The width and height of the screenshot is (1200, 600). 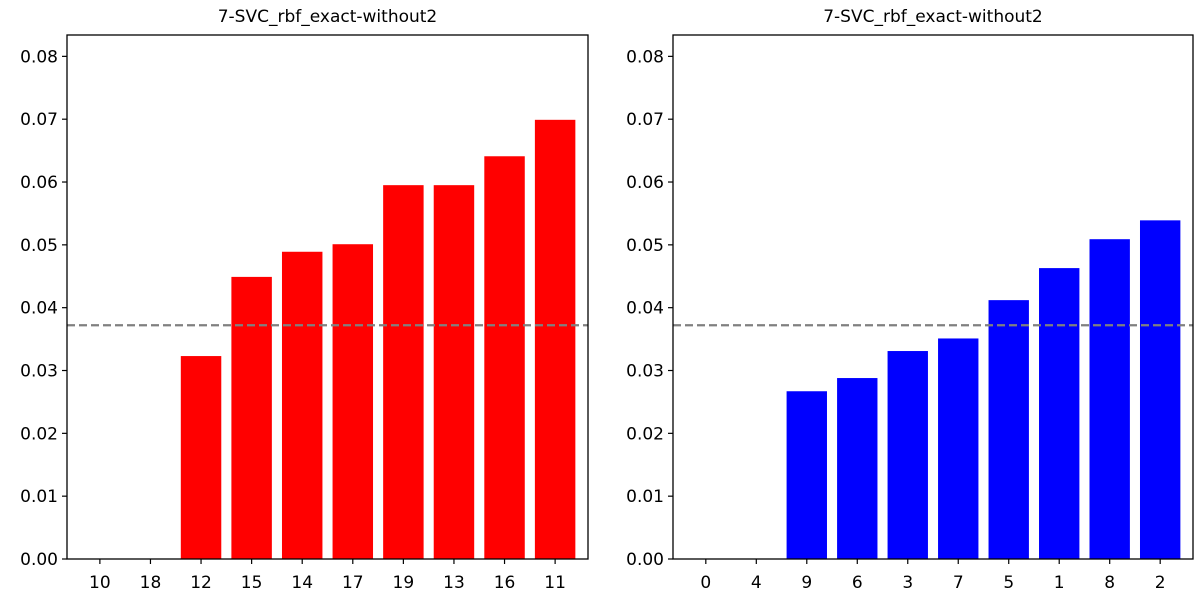 What do you see at coordinates (404, 583) in the screenshot?
I see `x-tick-label: 19` at bounding box center [404, 583].